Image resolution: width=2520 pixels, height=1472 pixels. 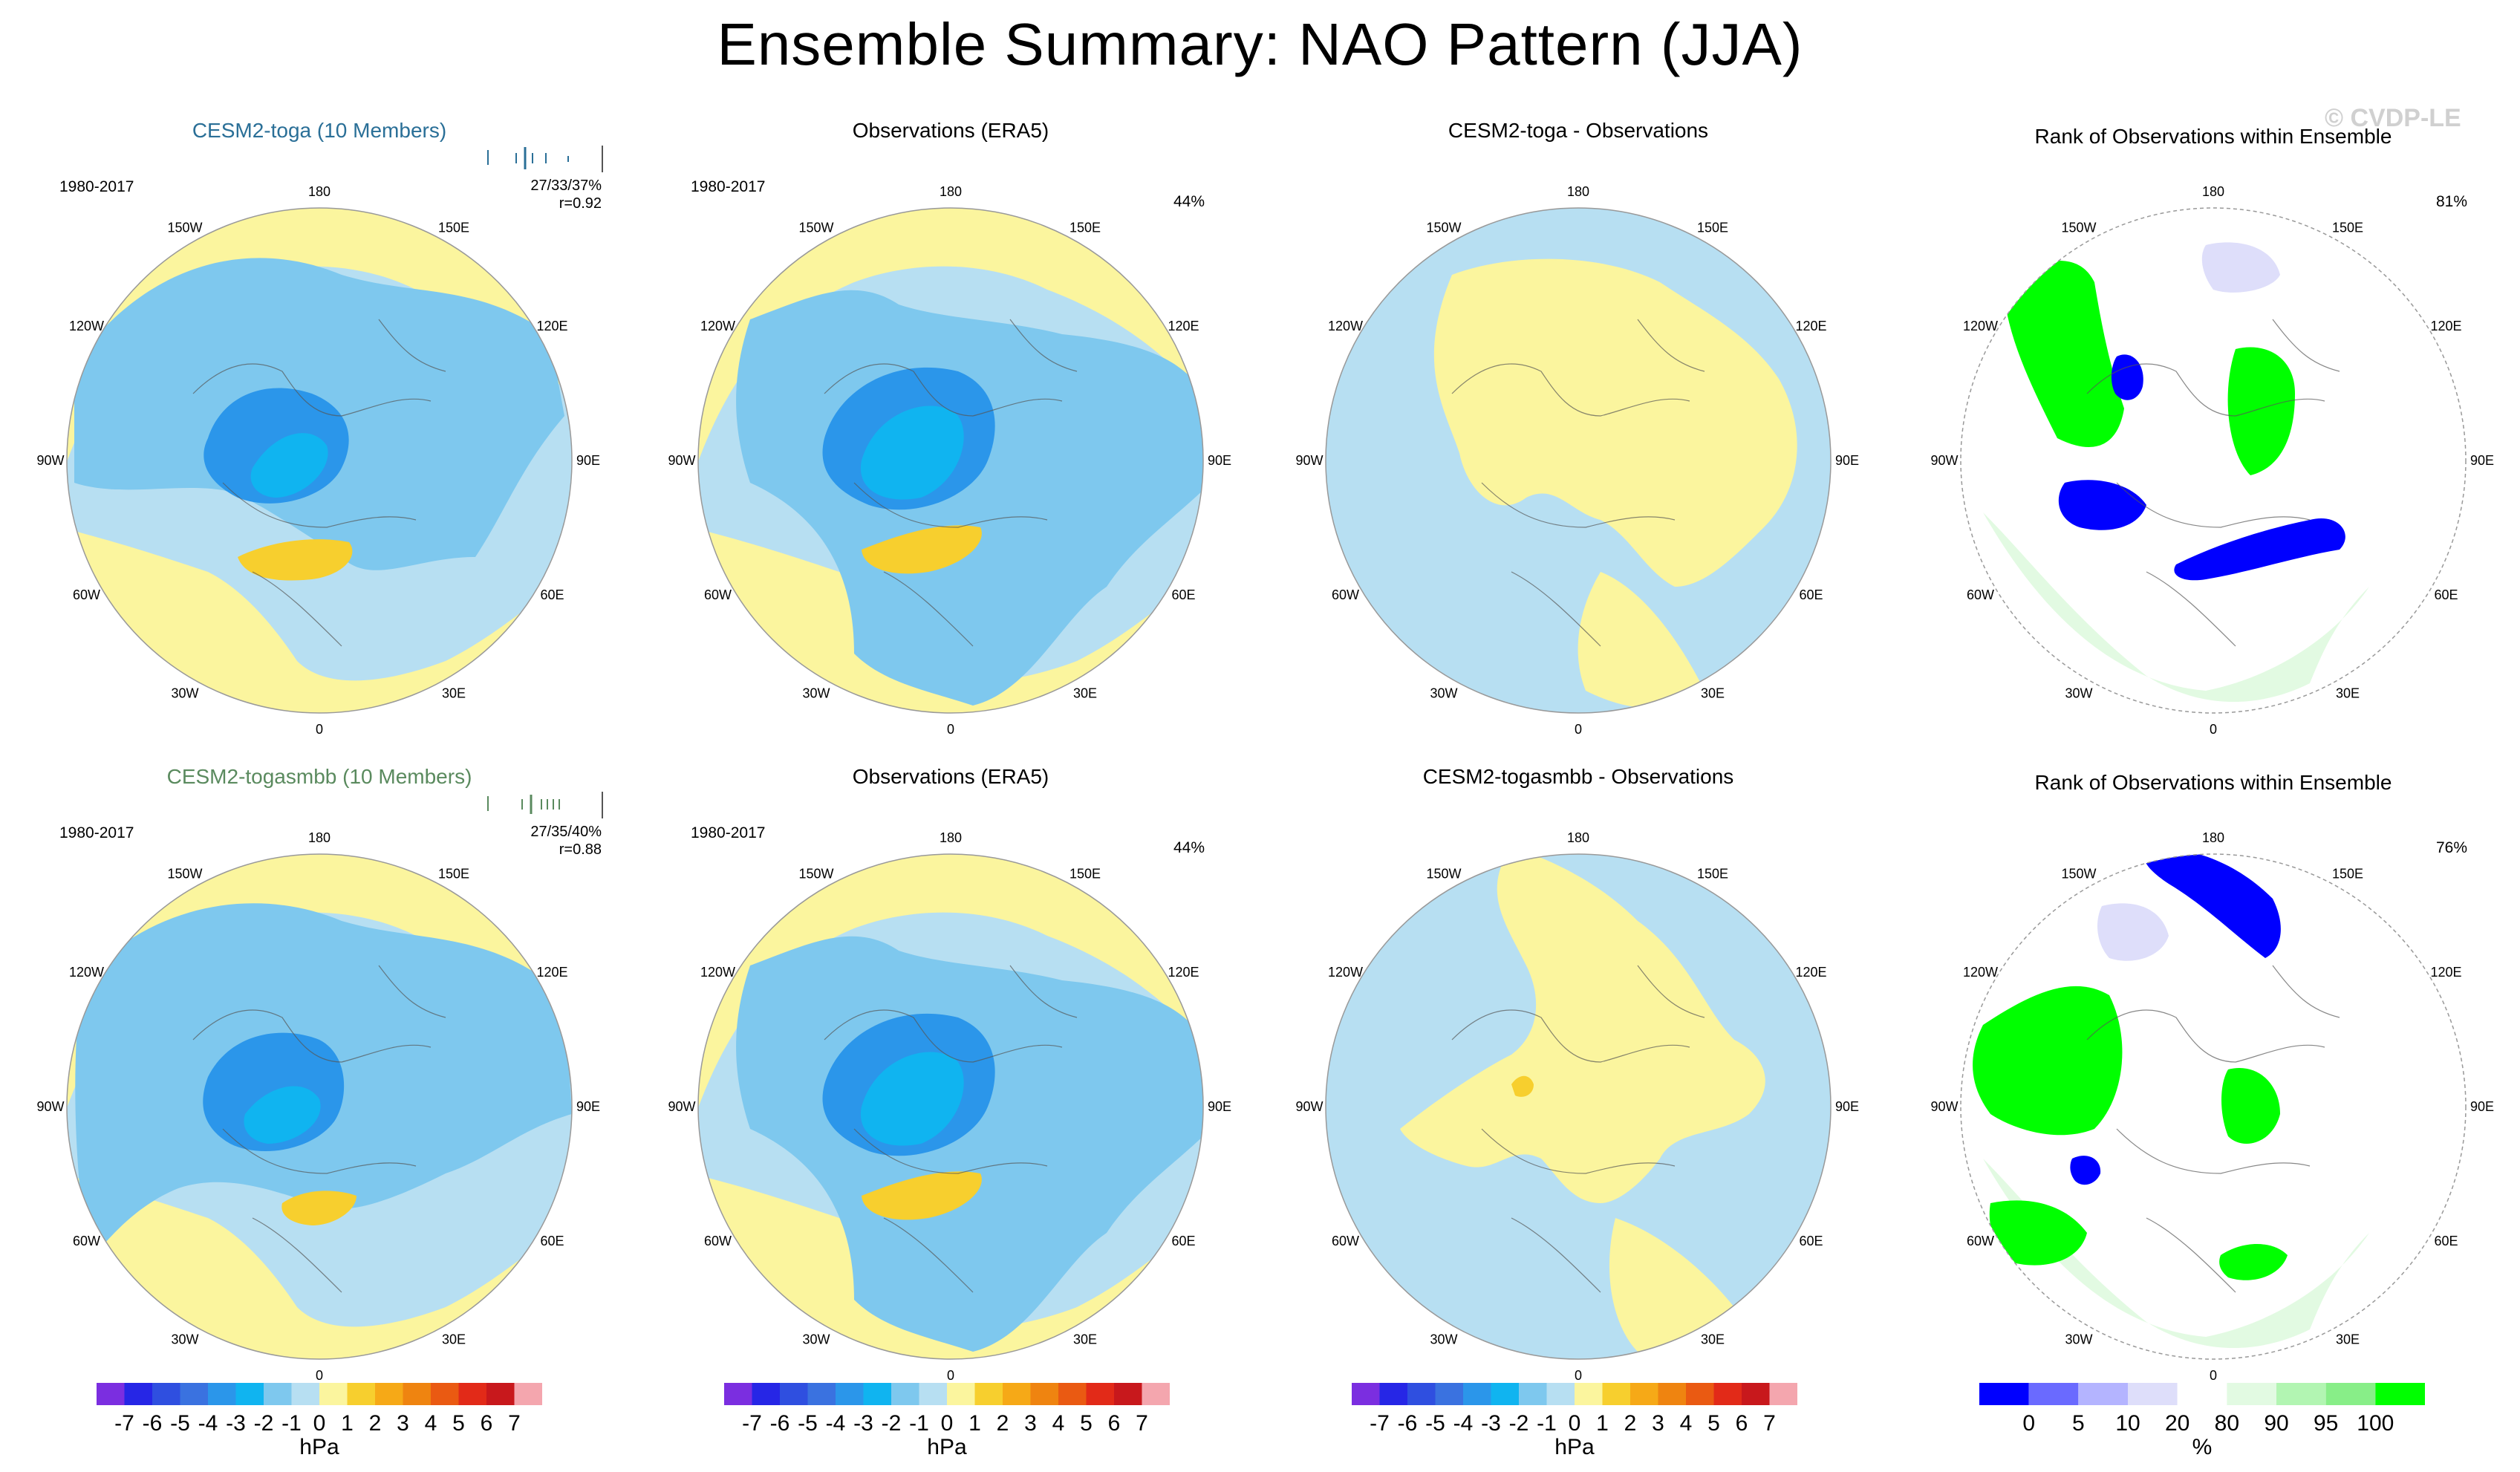 What do you see at coordinates (487, 1423) in the screenshot?
I see `colorbar-tick-label: 6` at bounding box center [487, 1423].